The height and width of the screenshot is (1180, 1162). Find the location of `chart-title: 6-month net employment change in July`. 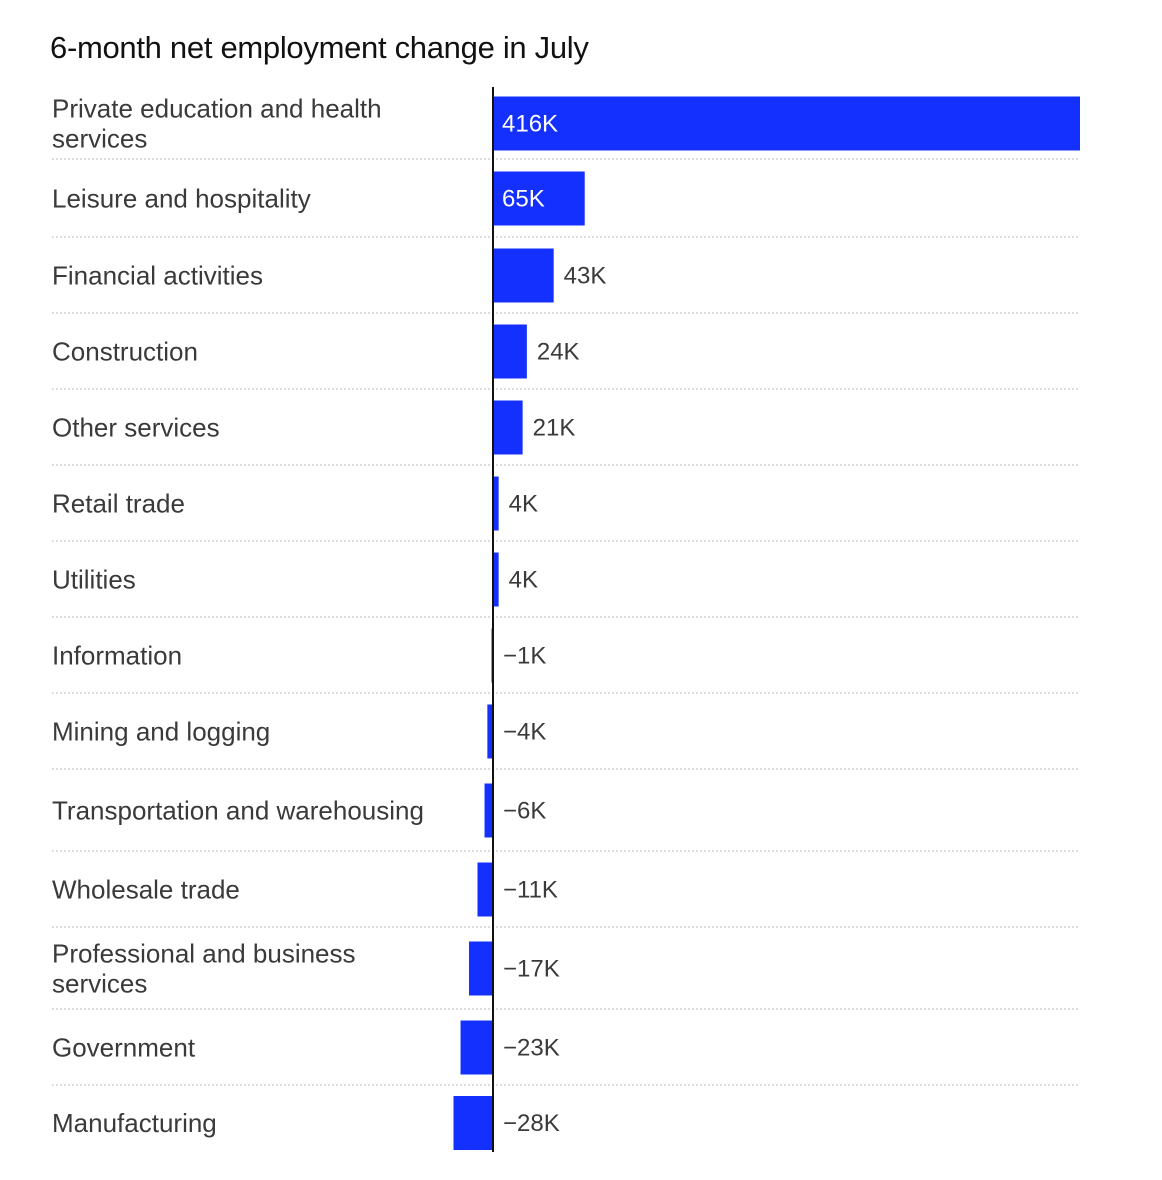

chart-title: 6-month net employment change in July is located at coordinates (319, 47).